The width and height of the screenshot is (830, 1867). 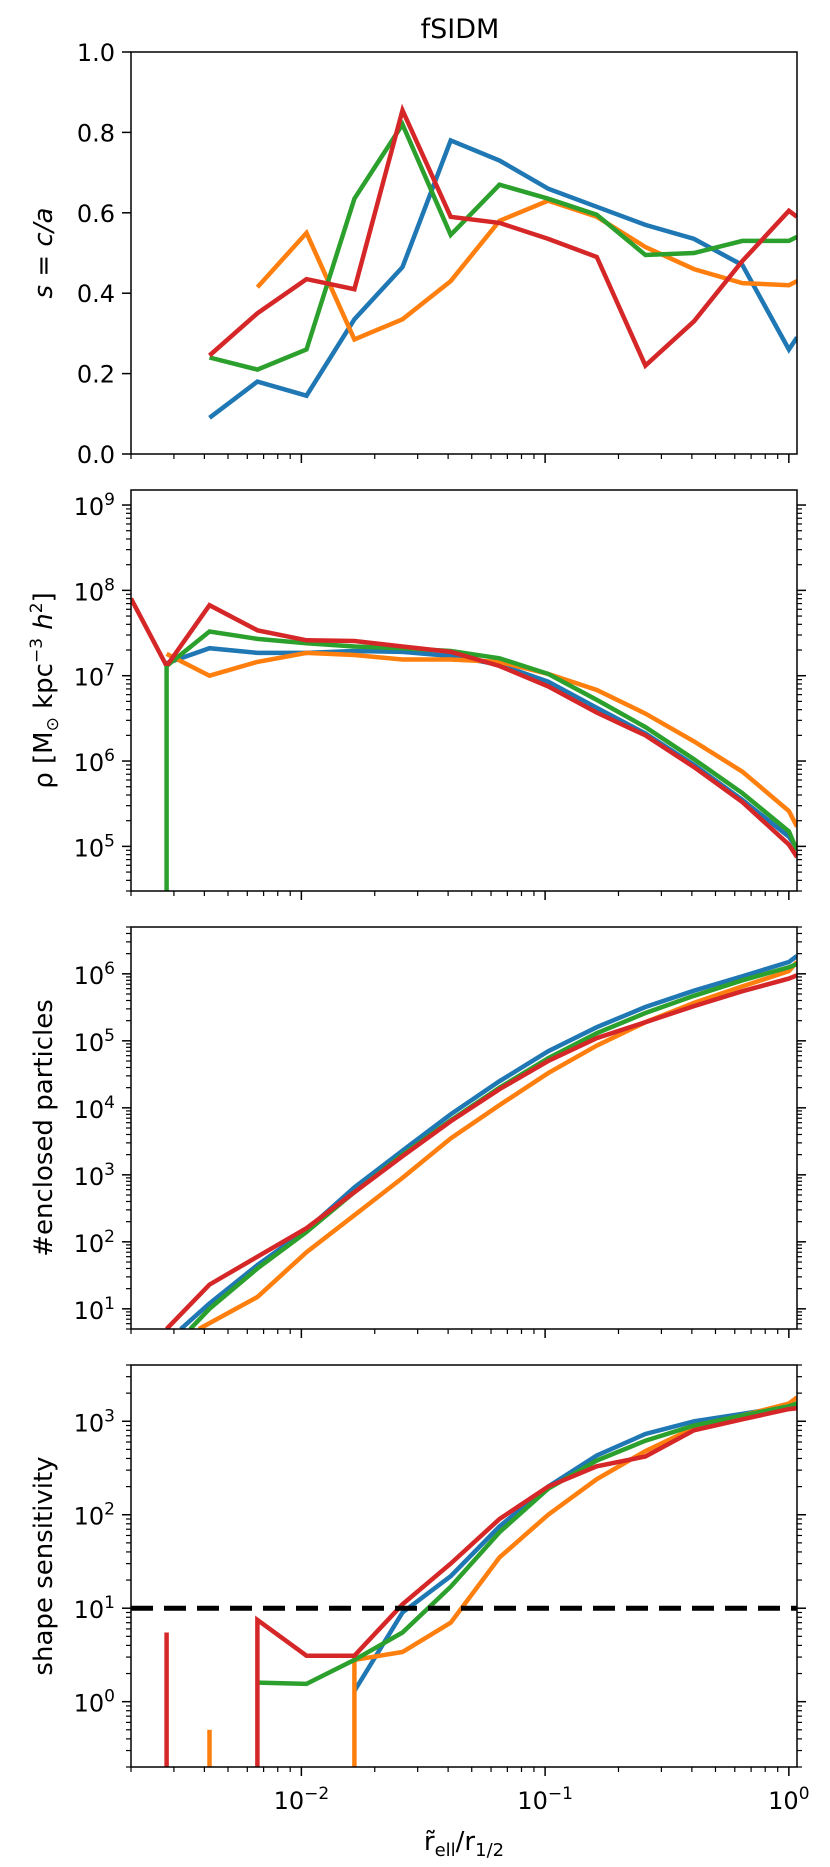 I want to click on y-tick-label-exponent: 7, so click(x=109, y=671).